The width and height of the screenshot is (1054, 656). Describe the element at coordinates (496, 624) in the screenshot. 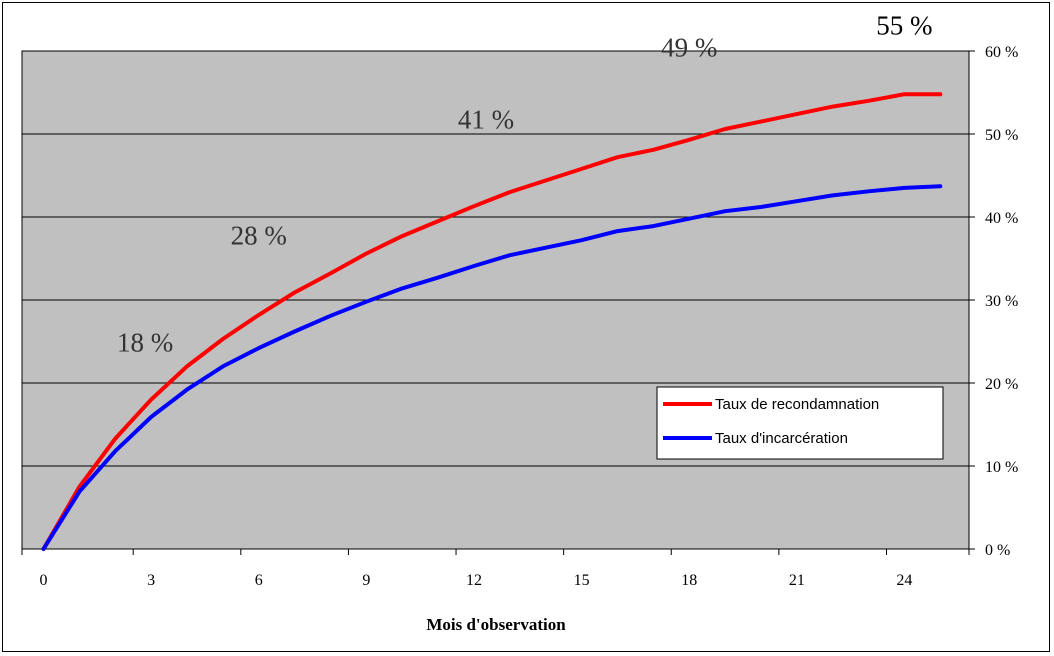

I see `x-axis-label: Mois d'observation` at that location.